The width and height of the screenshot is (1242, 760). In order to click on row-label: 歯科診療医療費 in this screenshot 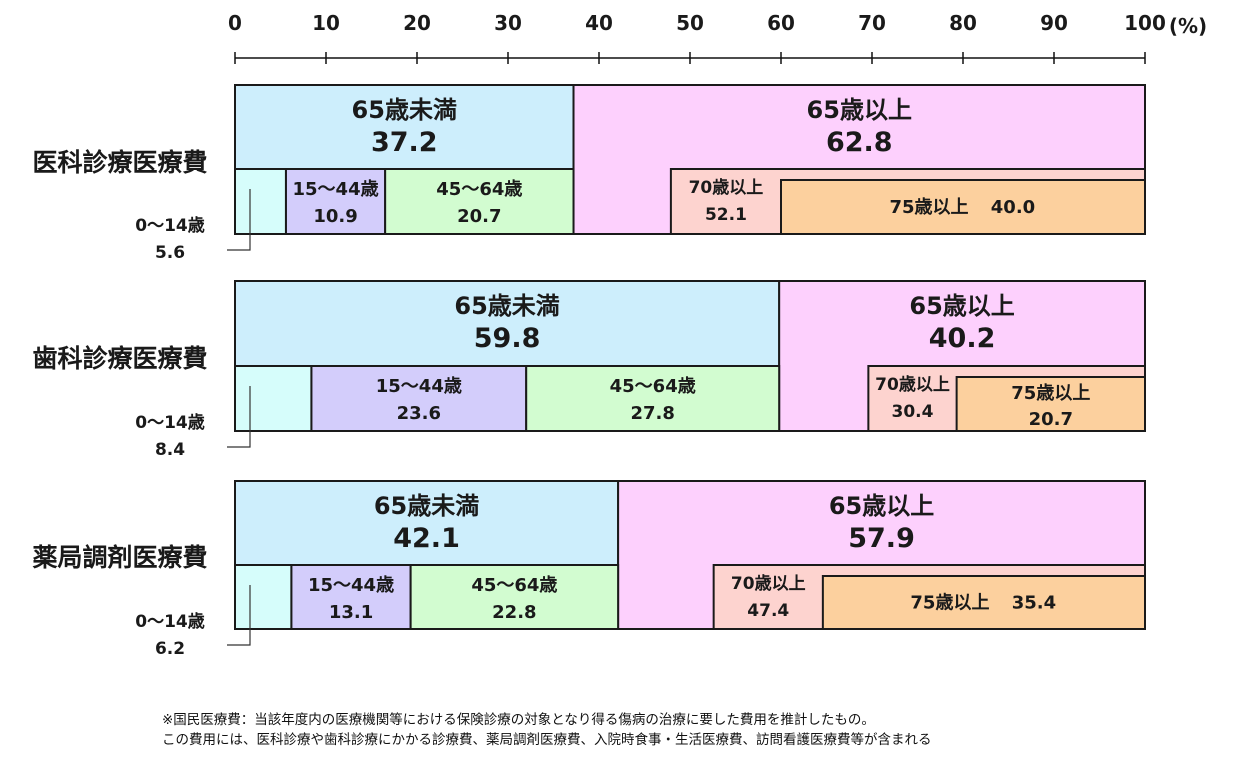, I will do `click(119, 358)`.